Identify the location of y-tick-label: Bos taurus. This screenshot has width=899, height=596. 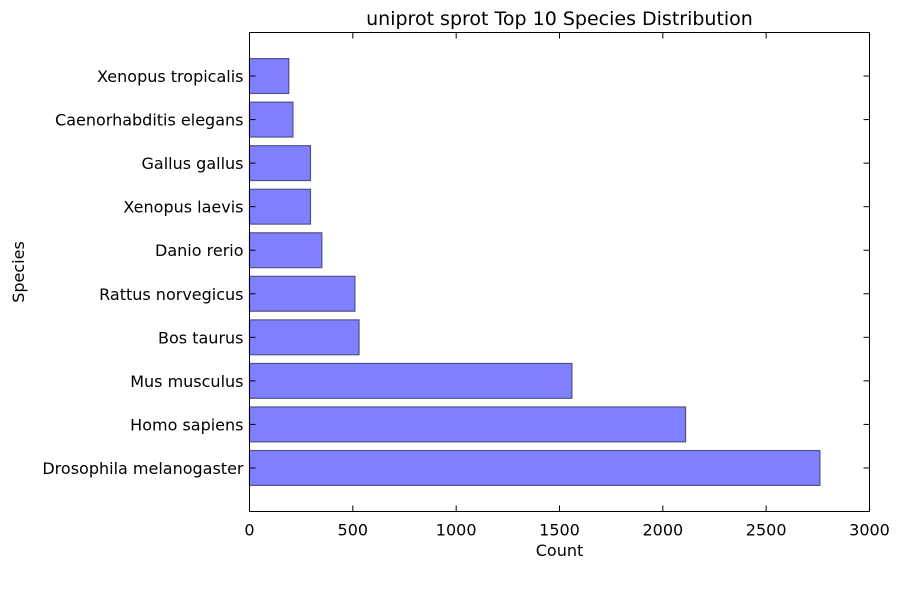
(200, 337).